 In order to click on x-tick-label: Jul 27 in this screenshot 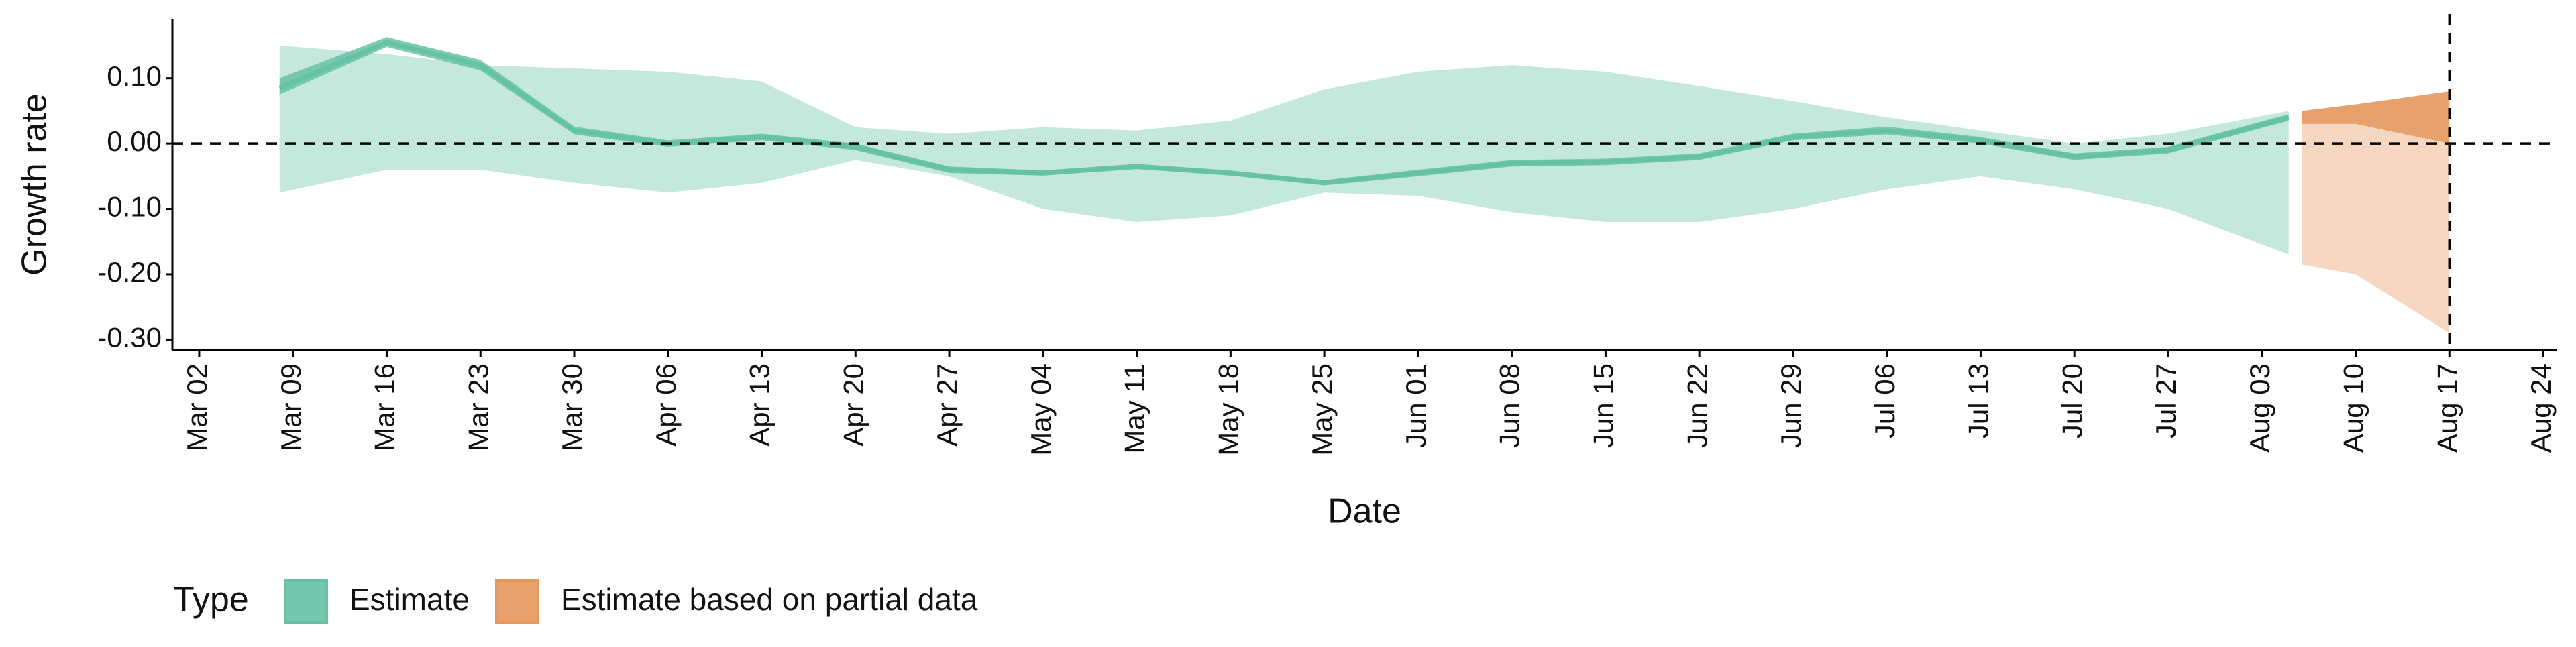, I will do `click(2166, 400)`.